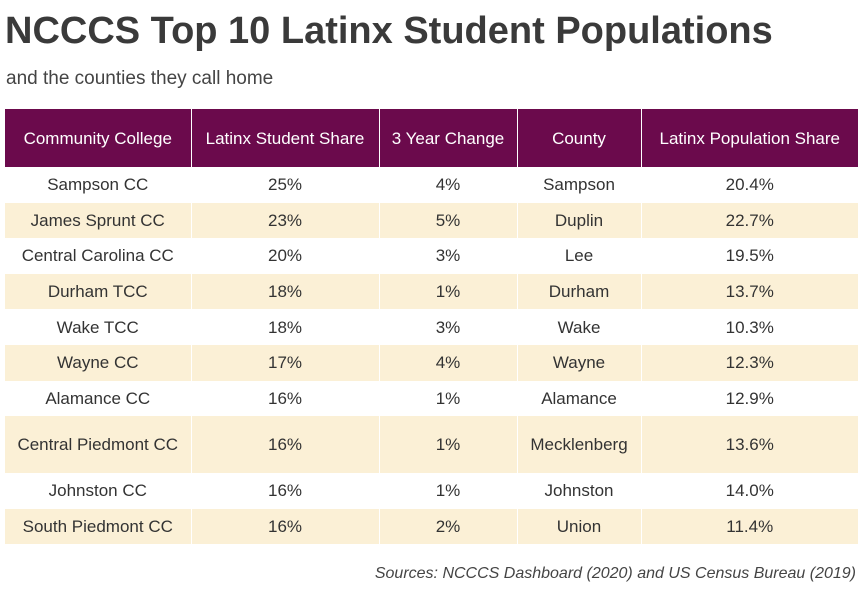 Image resolution: width=866 pixels, height=604 pixels. What do you see at coordinates (98, 398) in the screenshot?
I see `cell-college: Alamance CC` at bounding box center [98, 398].